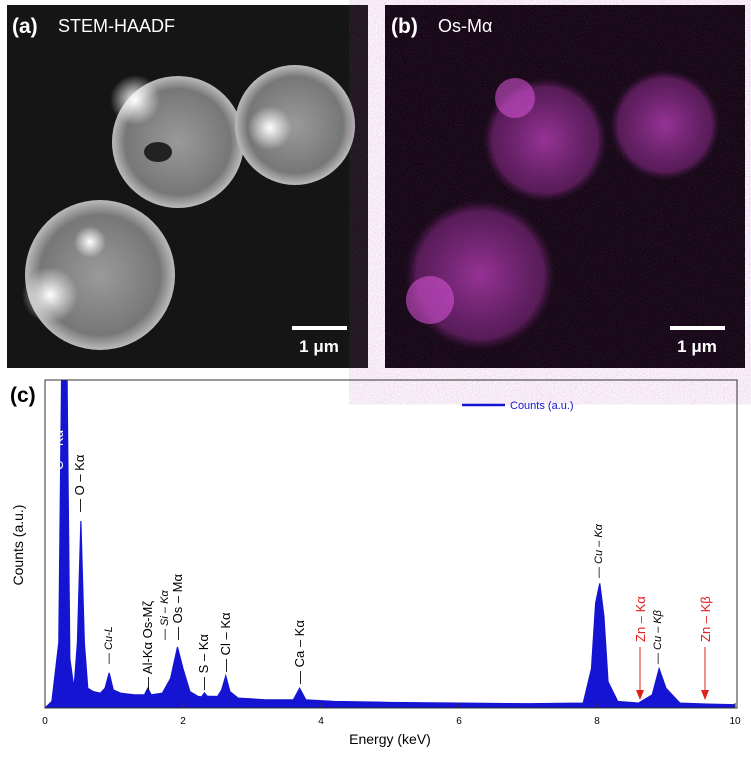  I want to click on panel-label: (c), so click(23, 395).